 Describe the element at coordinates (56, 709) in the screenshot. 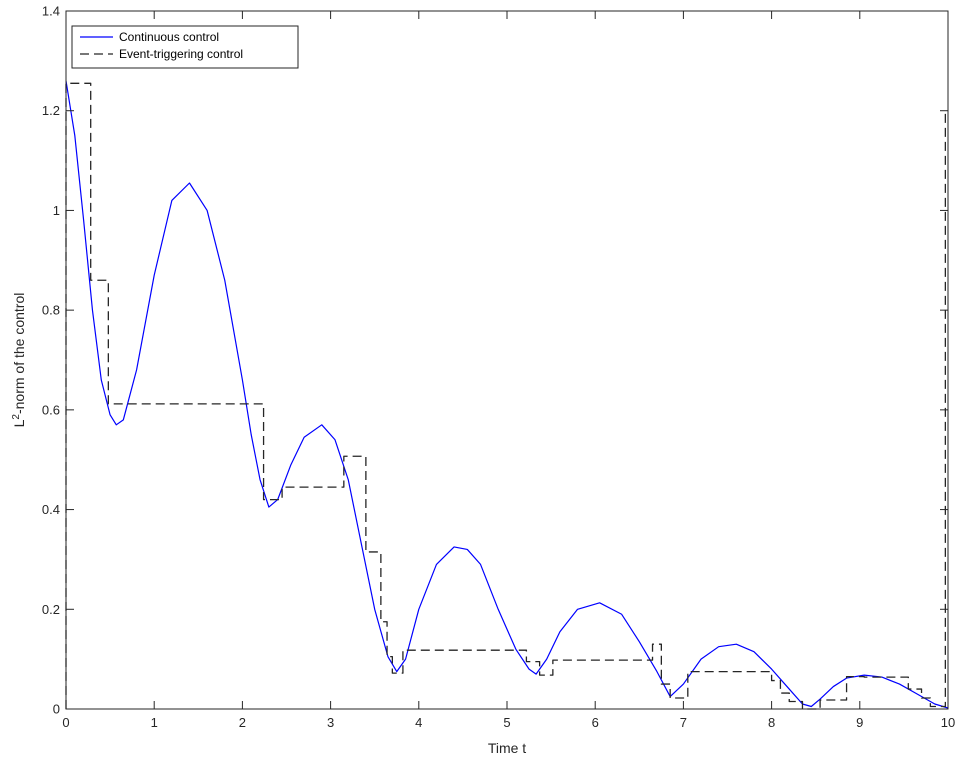

I see `y-tick-label: 0` at that location.